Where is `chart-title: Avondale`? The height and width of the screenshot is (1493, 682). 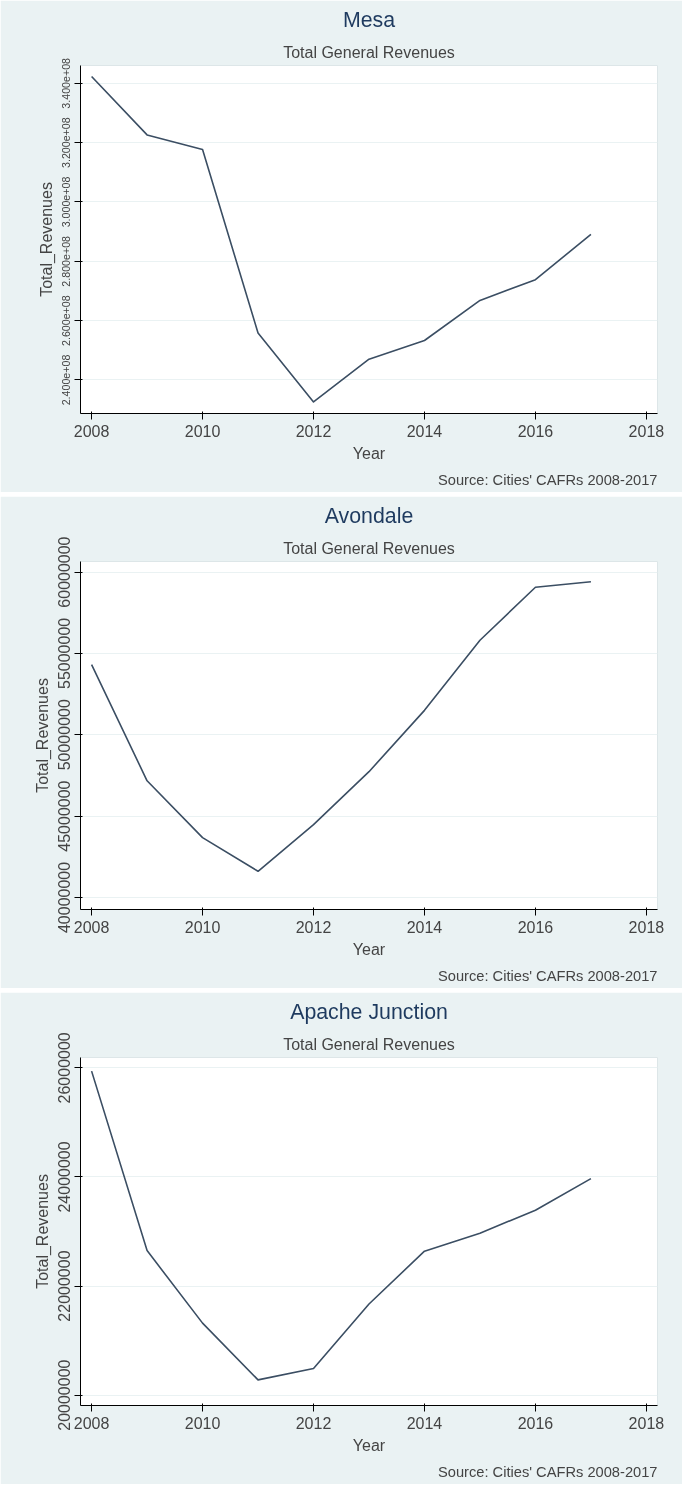 chart-title: Avondale is located at coordinates (369, 515).